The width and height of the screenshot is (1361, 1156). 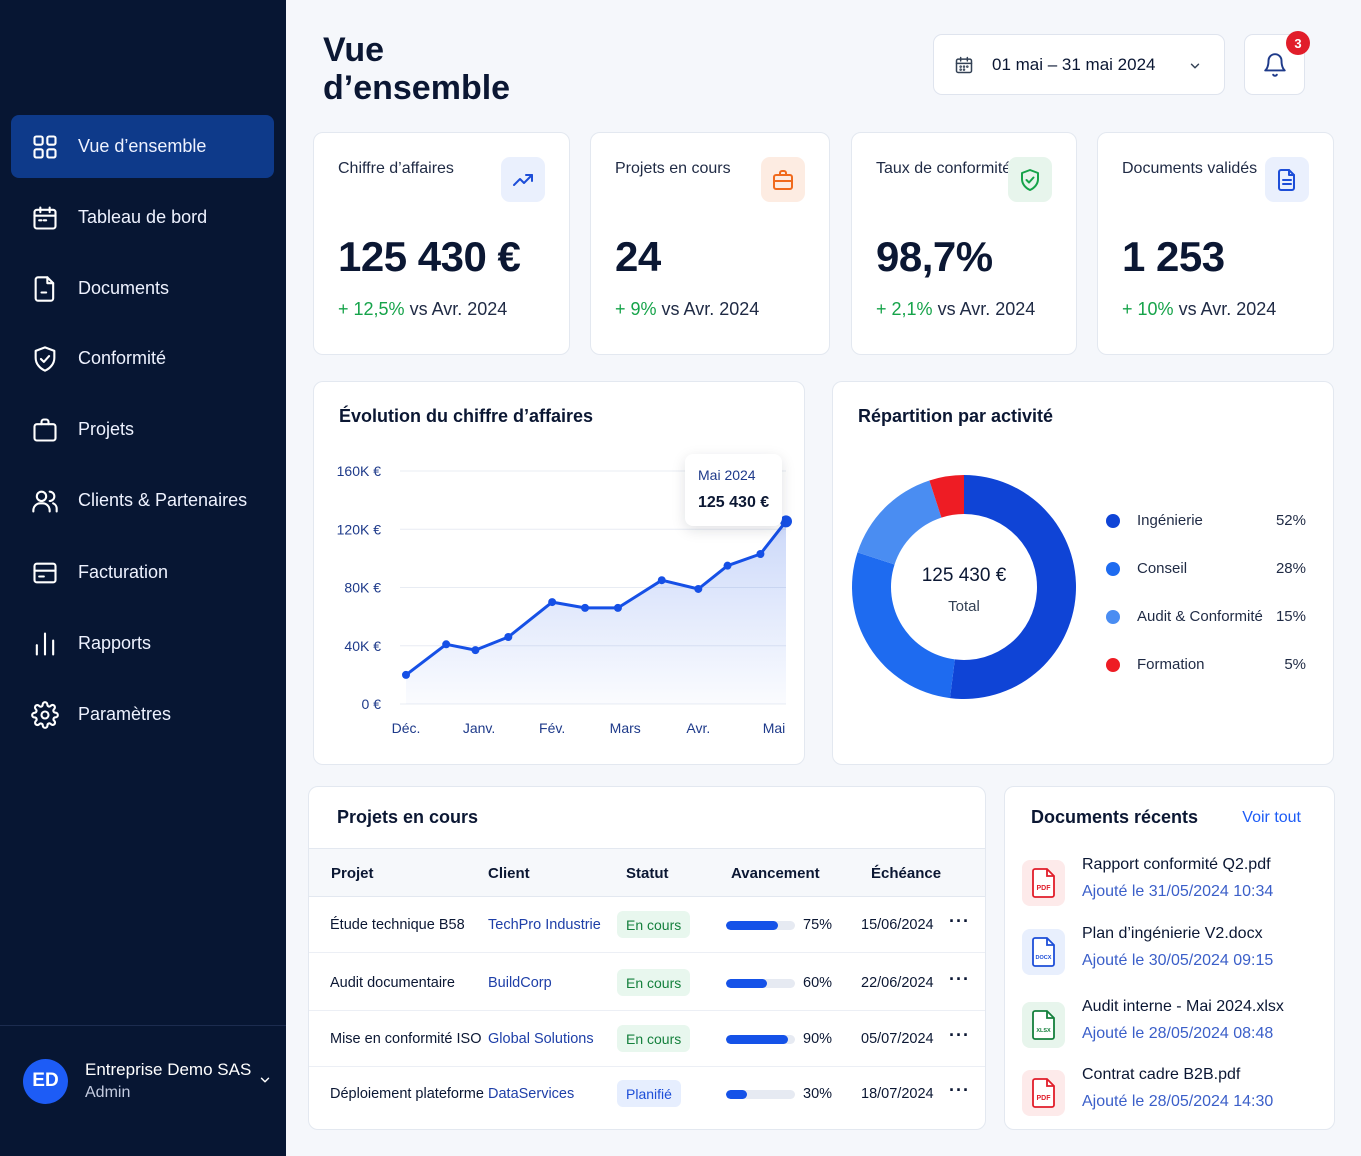 What do you see at coordinates (45, 1081) in the screenshot?
I see `avatar: ED` at bounding box center [45, 1081].